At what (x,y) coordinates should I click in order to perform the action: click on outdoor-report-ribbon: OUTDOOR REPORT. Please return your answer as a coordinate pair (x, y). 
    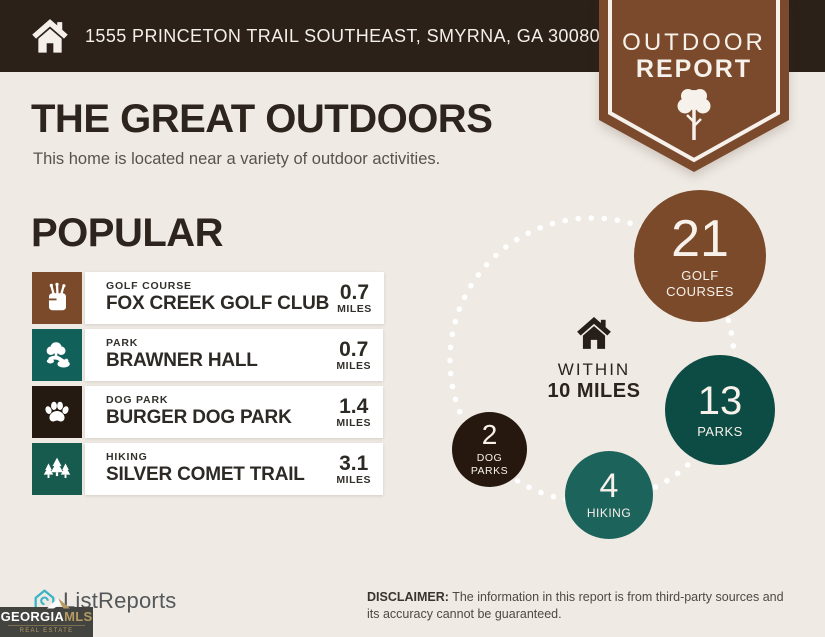
    Looking at the image, I should click on (694, 89).